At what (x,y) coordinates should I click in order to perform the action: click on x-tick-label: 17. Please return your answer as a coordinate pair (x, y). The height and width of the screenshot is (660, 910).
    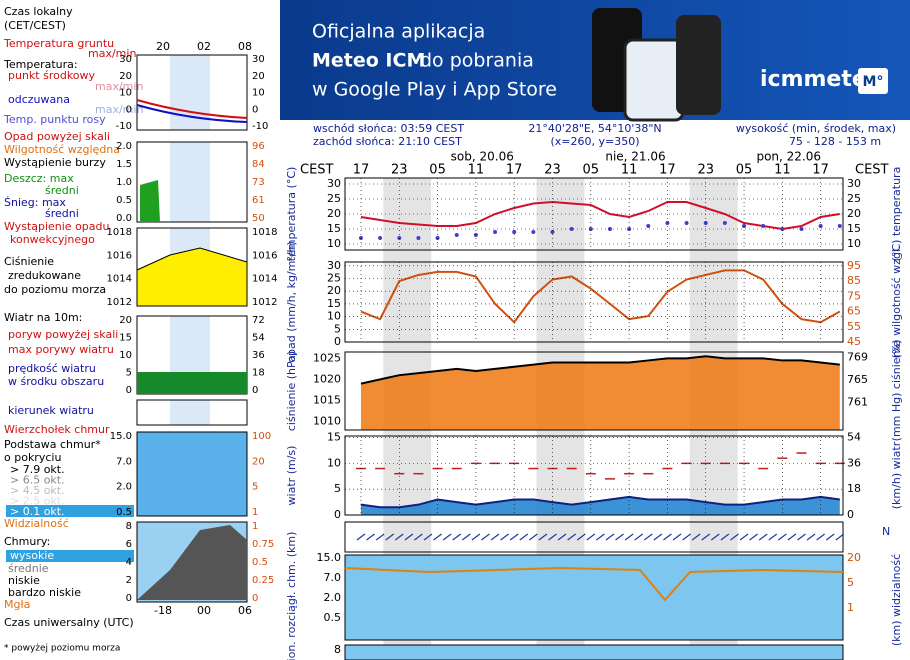
    Looking at the image, I should click on (667, 170).